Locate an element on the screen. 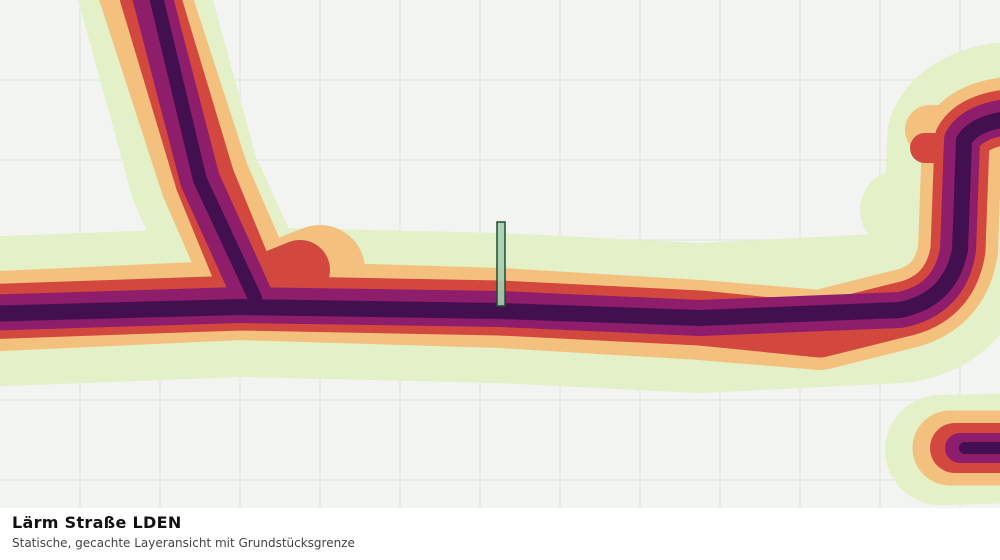 The image size is (1000, 560). map-title: Lärm Straße LDEN is located at coordinates (97, 522).